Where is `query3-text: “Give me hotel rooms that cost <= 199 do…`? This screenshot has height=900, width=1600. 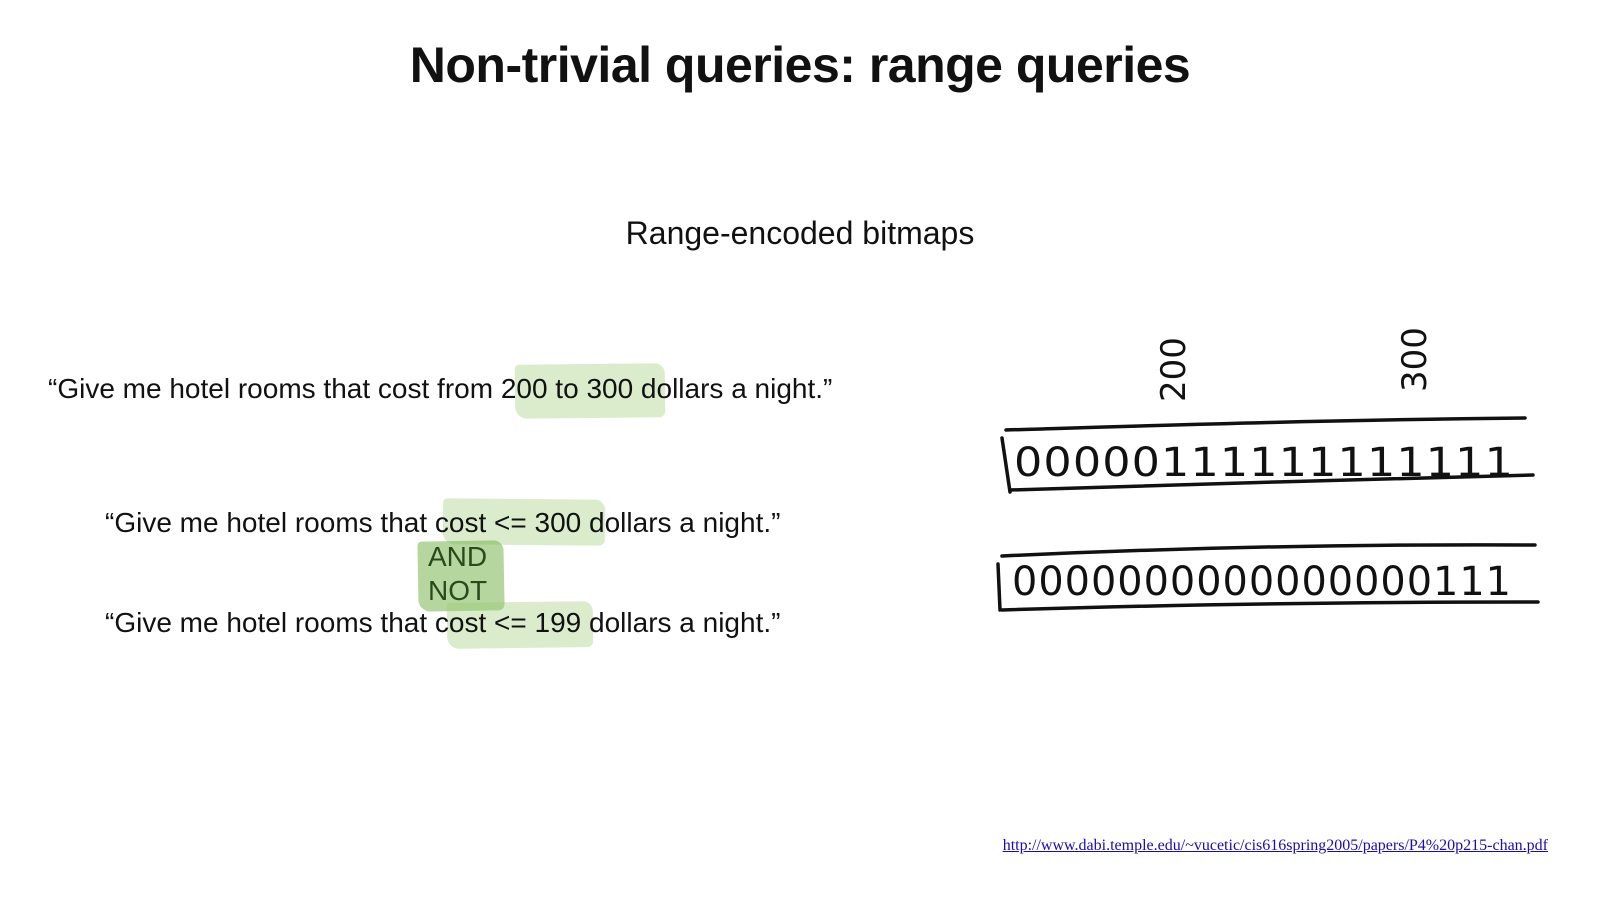 query3-text: “Give me hotel rooms that cost <= 199 do… is located at coordinates (442, 623).